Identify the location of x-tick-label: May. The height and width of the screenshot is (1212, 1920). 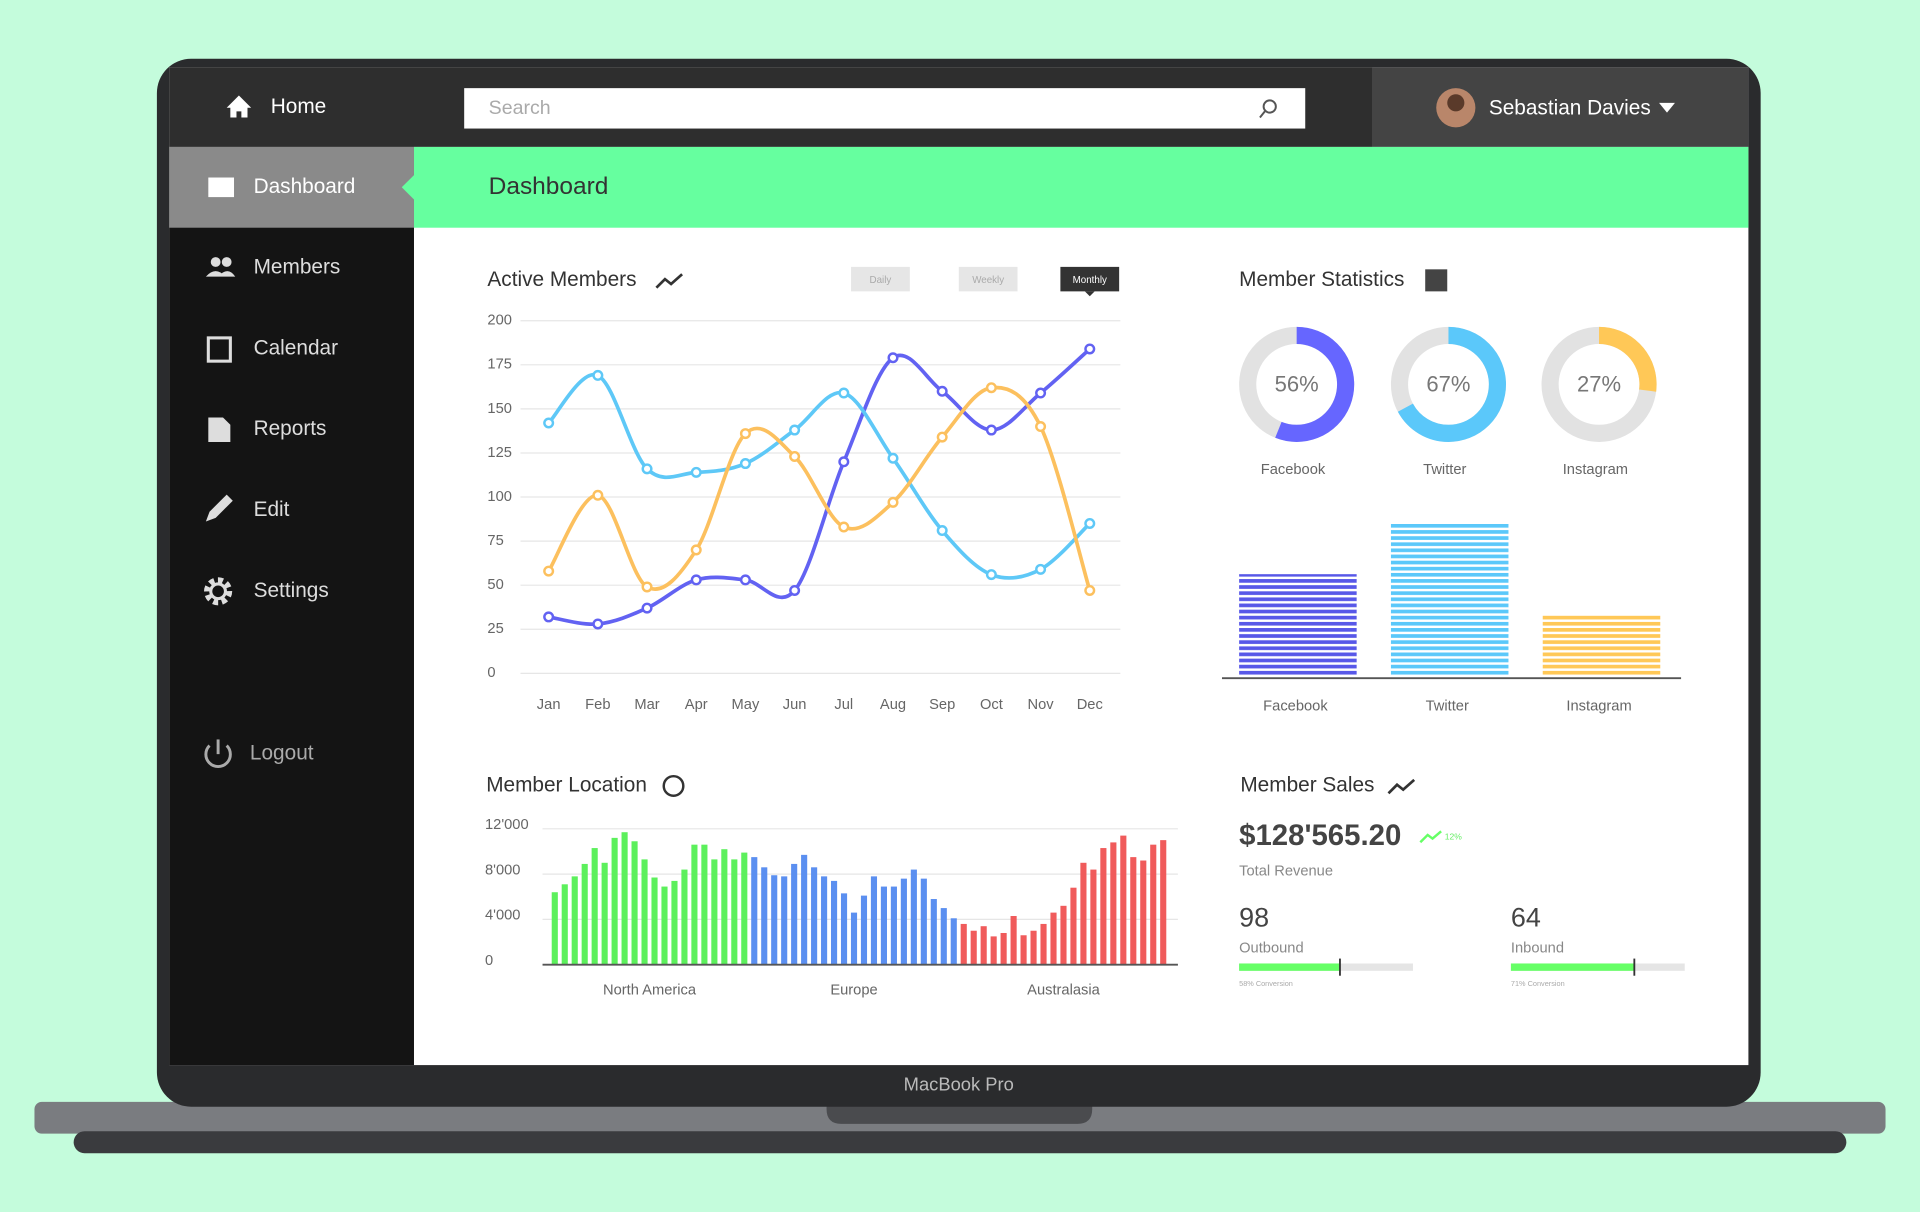
(746, 705).